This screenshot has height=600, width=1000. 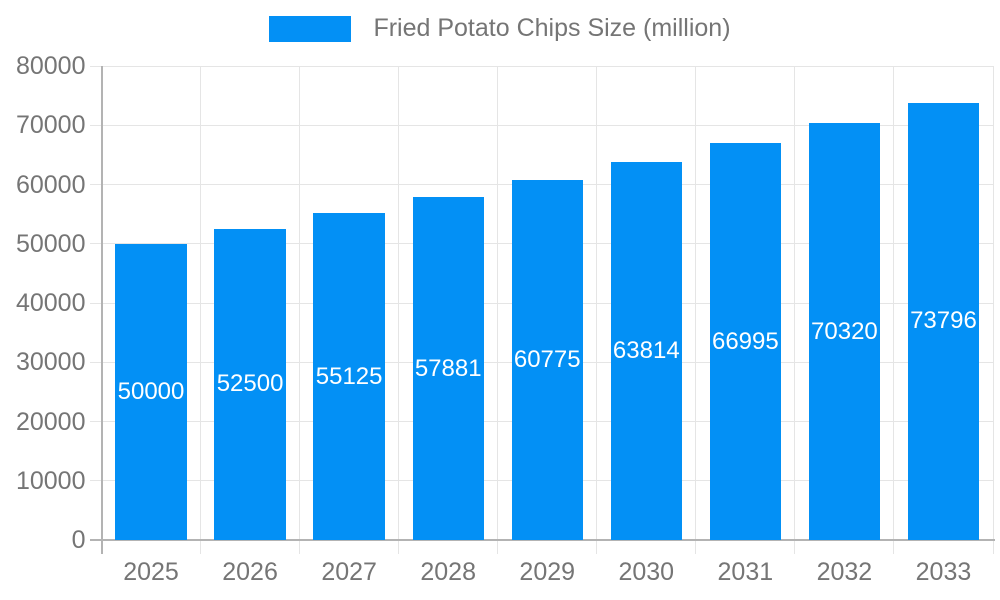 I want to click on bar-value-label: 57881, so click(x=448, y=368).